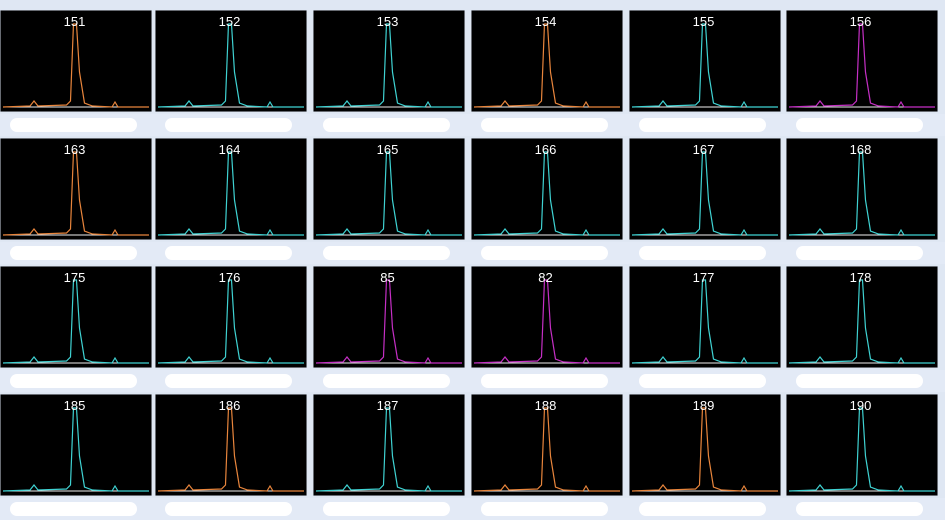 The height and width of the screenshot is (520, 945). What do you see at coordinates (546, 149) in the screenshot?
I see `panel-label: 166` at bounding box center [546, 149].